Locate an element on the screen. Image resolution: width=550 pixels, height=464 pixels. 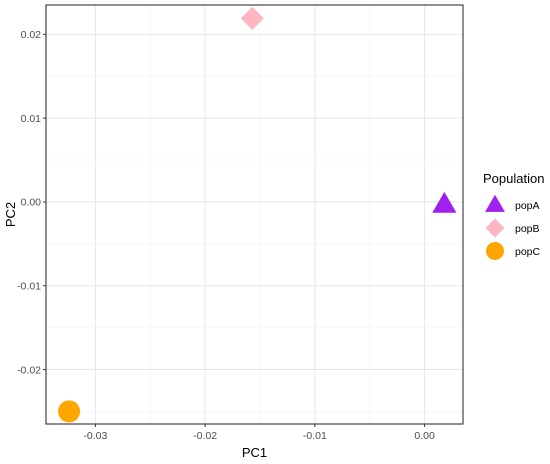
point-popC is located at coordinates (69, 411).